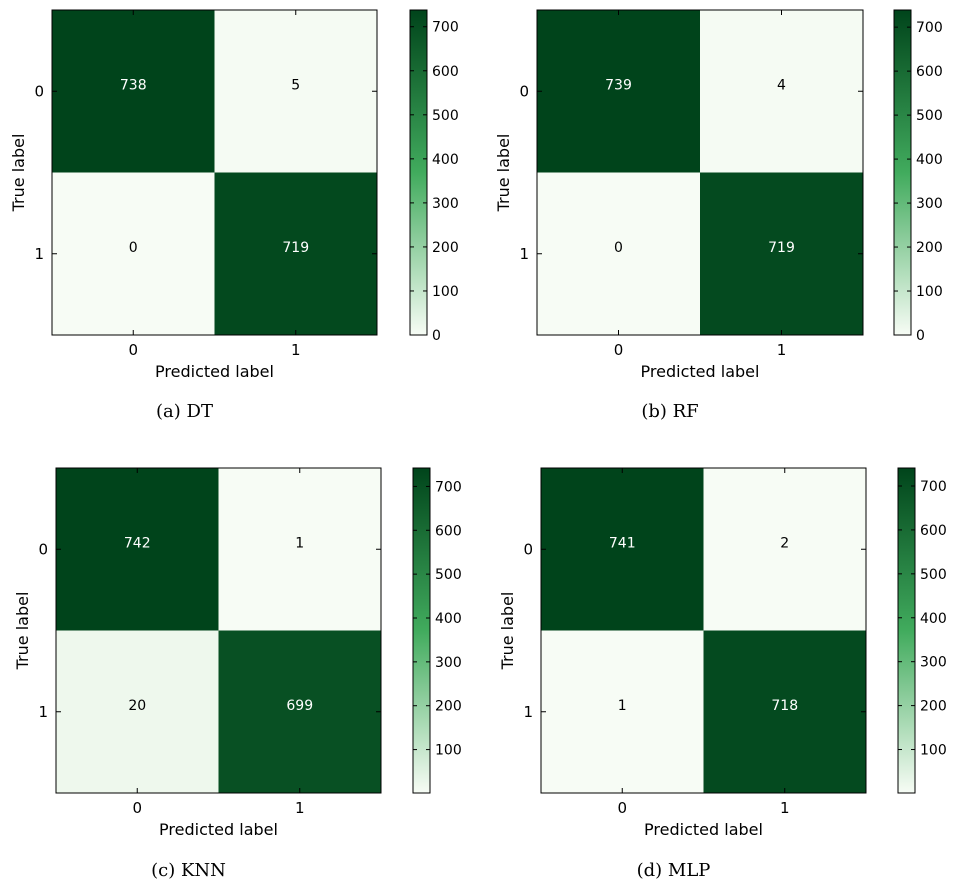 This screenshot has width=963, height=882. I want to click on cell-value-label: 4, so click(781, 85).